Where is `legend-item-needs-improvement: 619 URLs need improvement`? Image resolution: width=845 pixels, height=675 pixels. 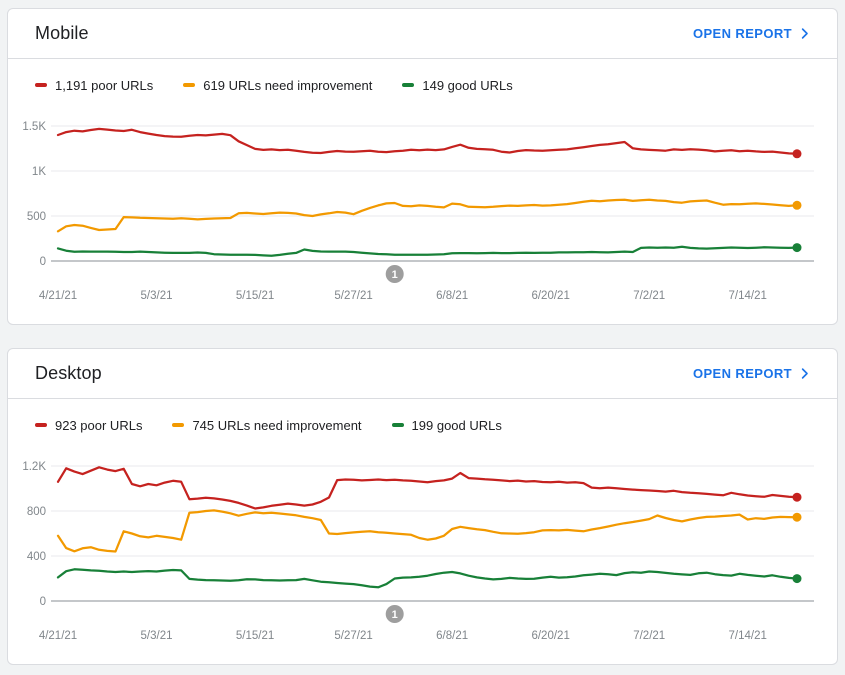 legend-item-needs-improvement: 619 URLs need improvement is located at coordinates (277, 85).